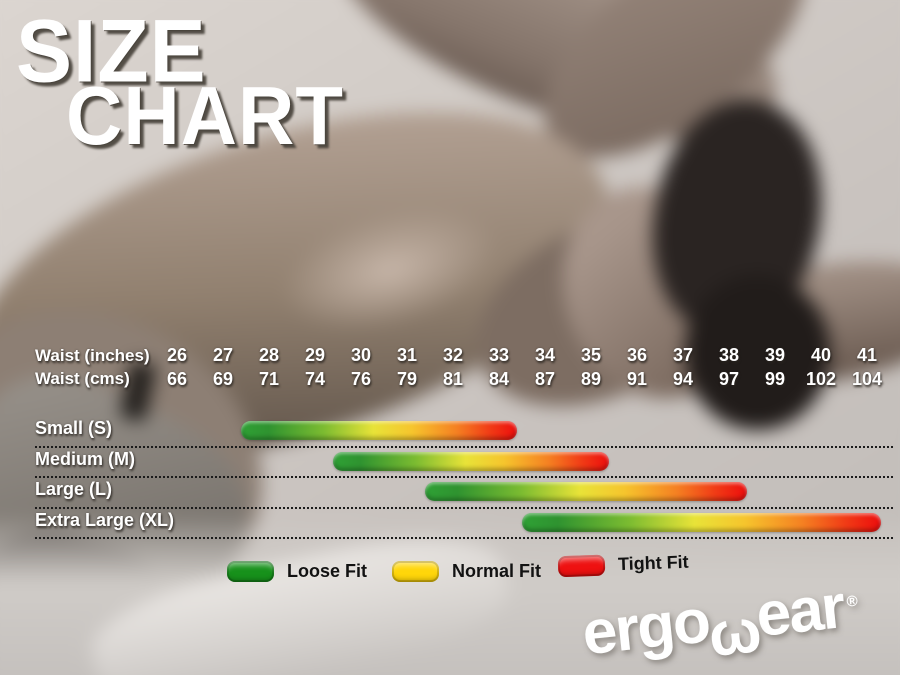 The height and width of the screenshot is (675, 900). Describe the element at coordinates (269, 355) in the screenshot. I see `waist-inches-value: 28` at that location.